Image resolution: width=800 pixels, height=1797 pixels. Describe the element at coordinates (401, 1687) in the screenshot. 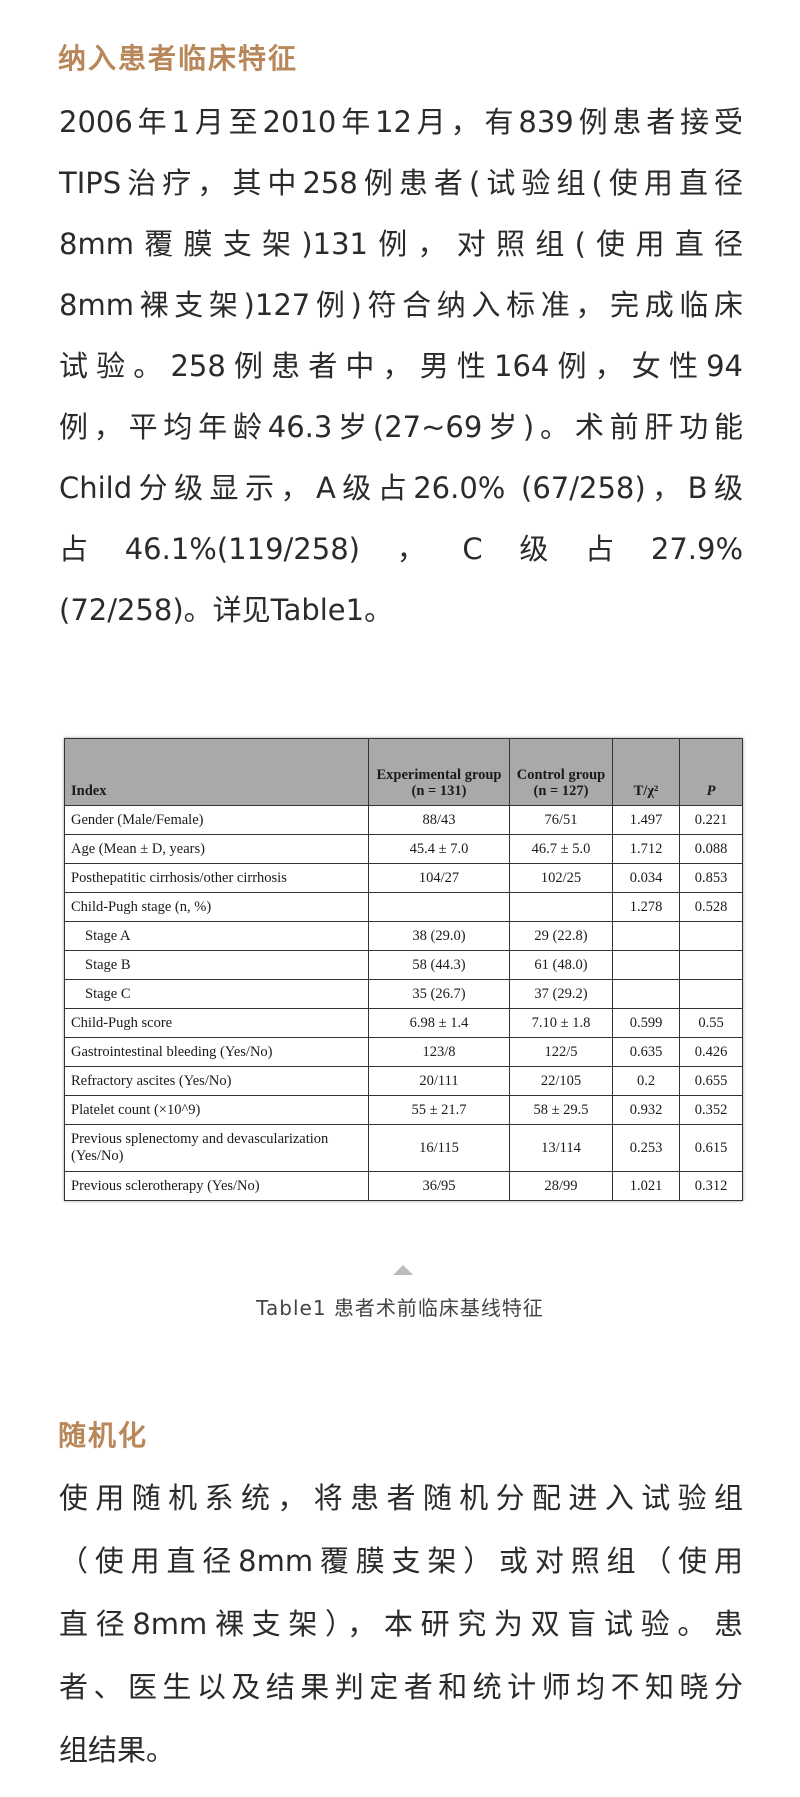

I see `text-line: 者、医生以及结果判定者和统计师均不知晓分` at that location.